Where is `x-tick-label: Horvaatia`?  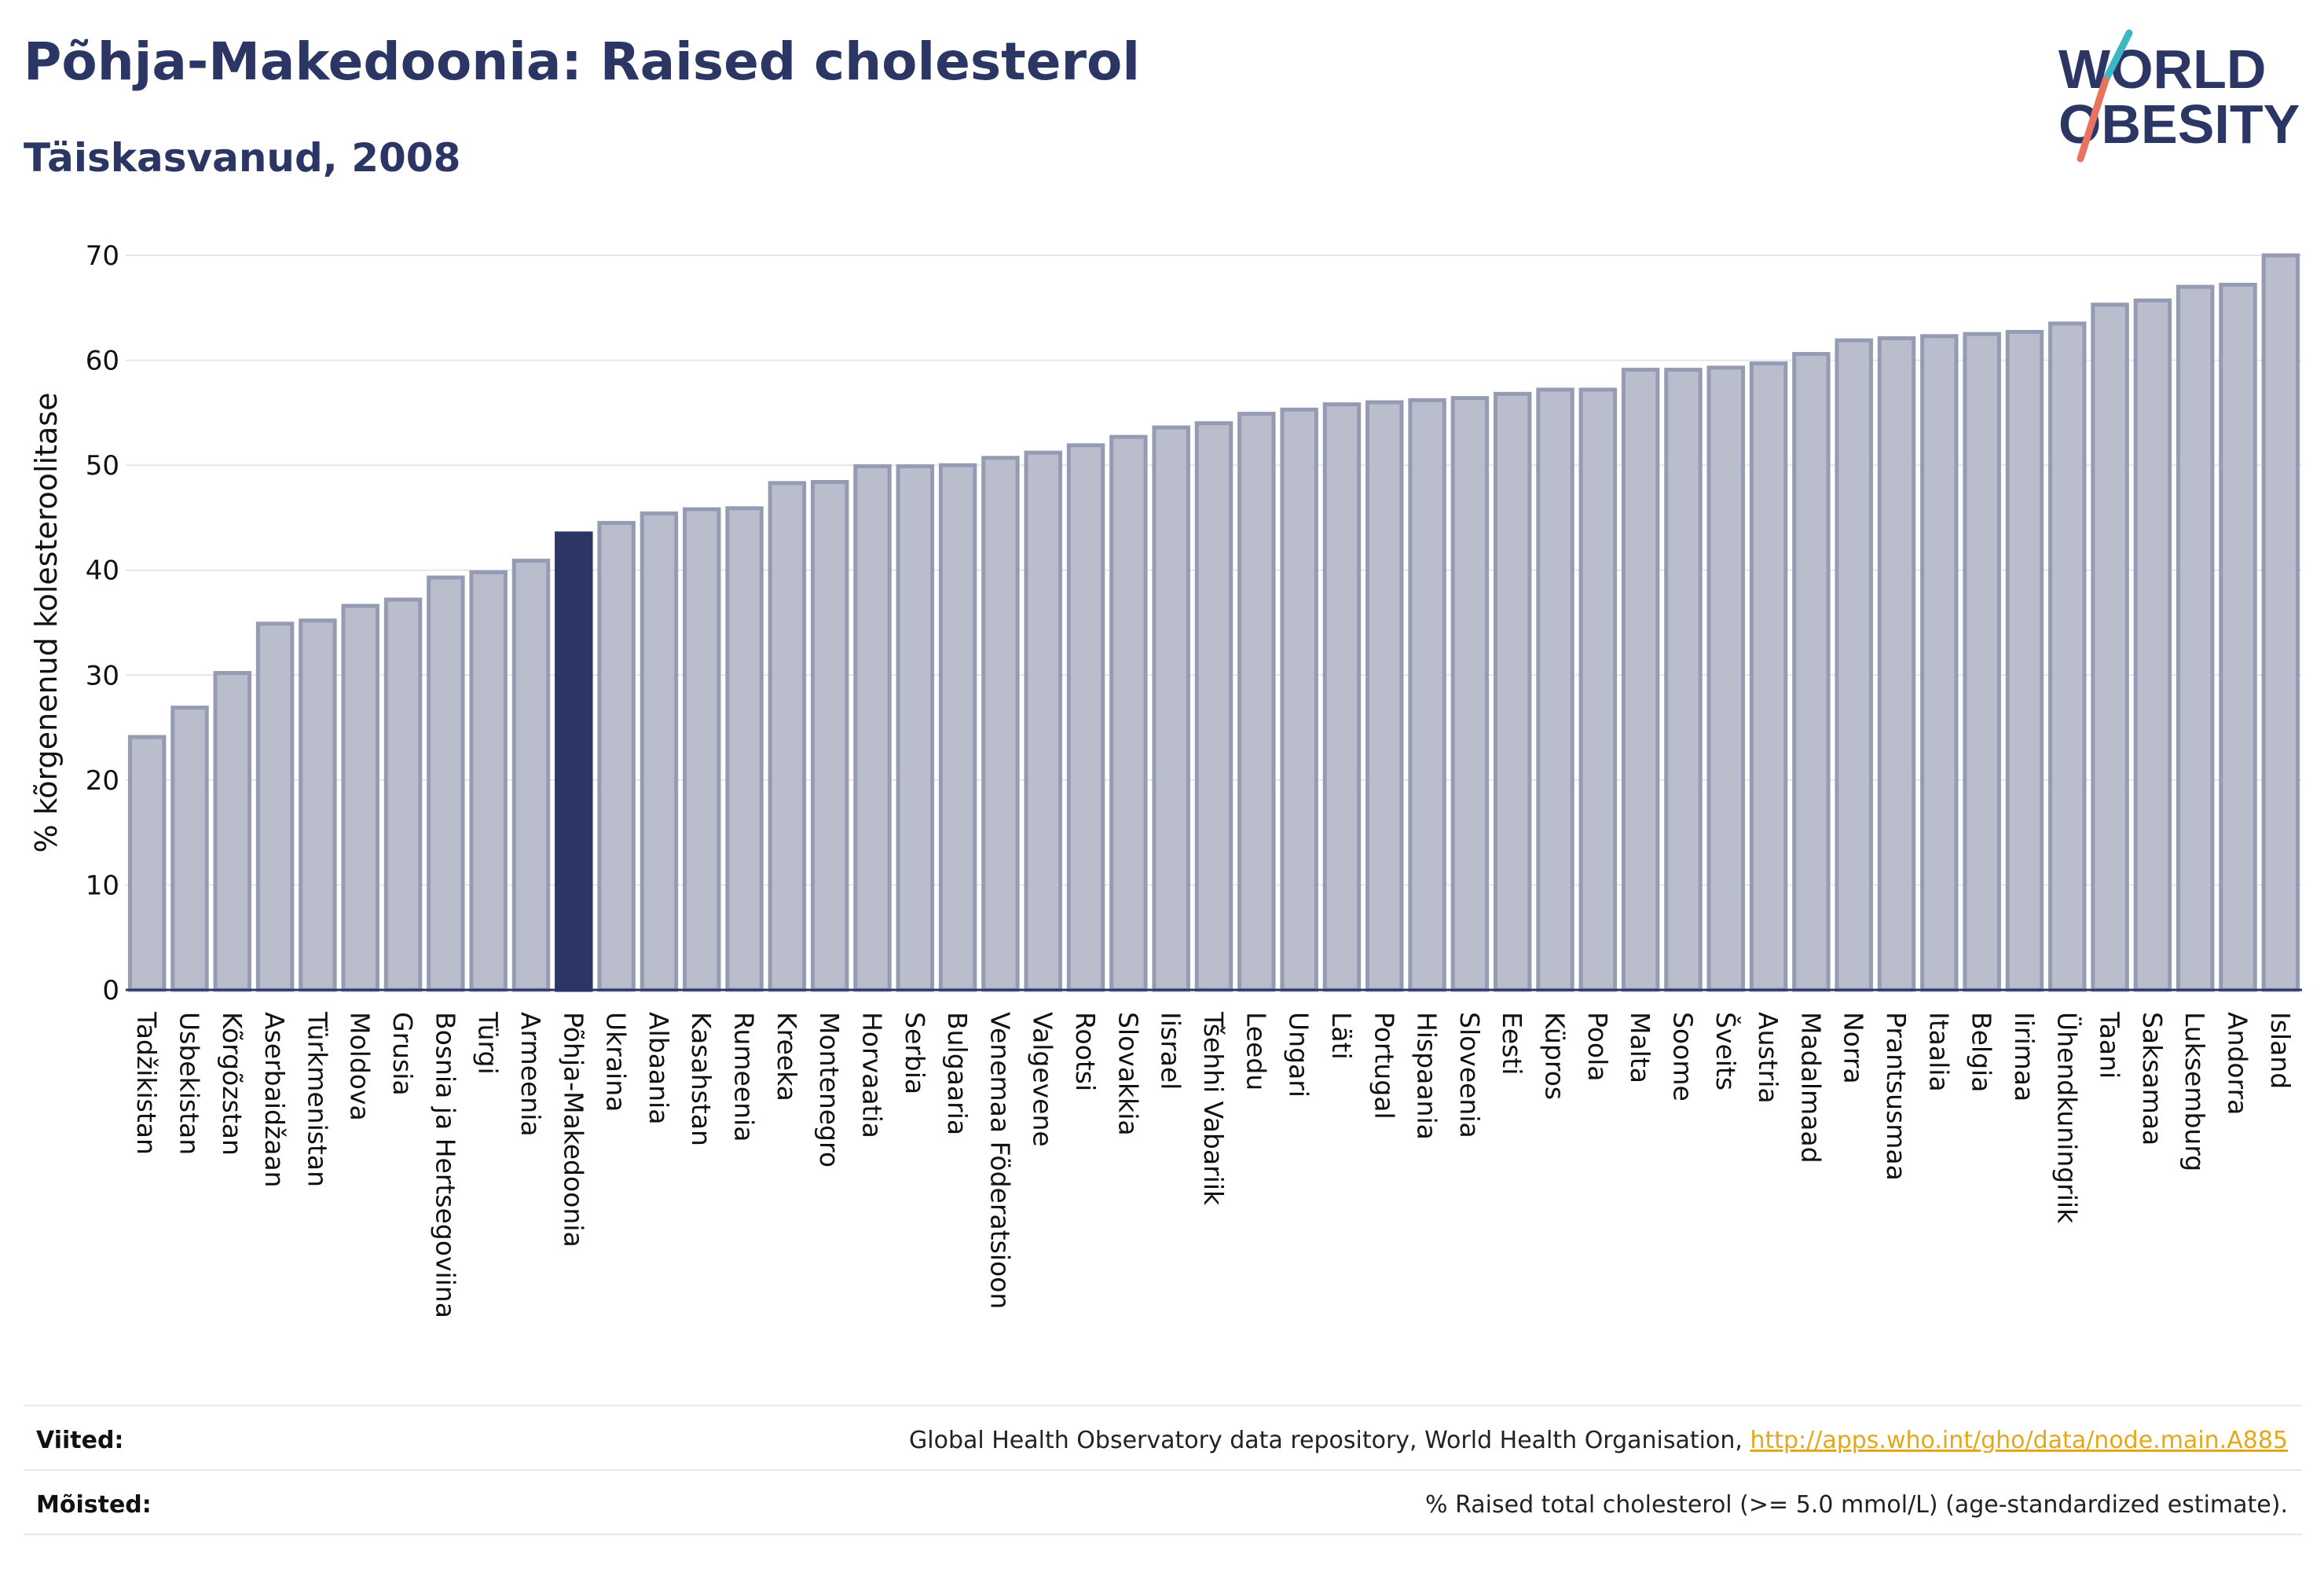 x-tick-label: Horvaatia is located at coordinates (871, 1075).